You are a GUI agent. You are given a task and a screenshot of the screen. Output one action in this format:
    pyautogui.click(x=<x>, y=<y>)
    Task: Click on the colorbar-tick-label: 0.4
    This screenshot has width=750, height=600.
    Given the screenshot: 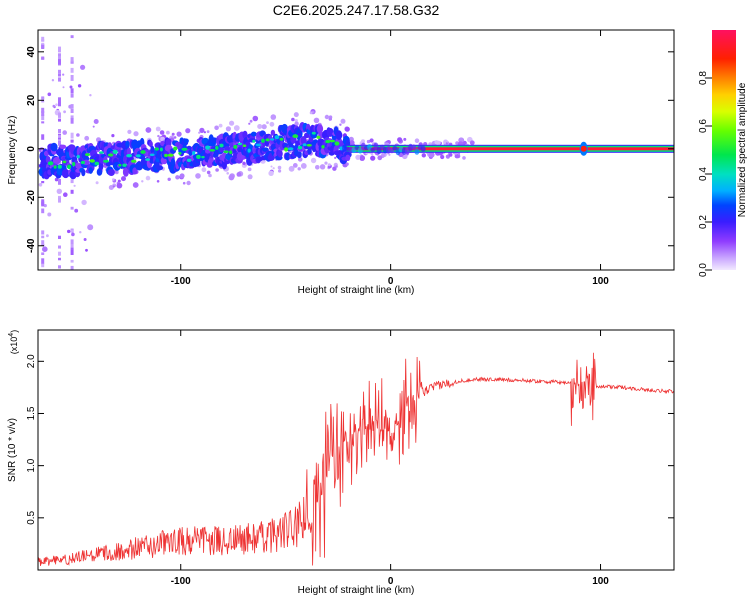 What is the action you would take?
    pyautogui.click(x=703, y=174)
    